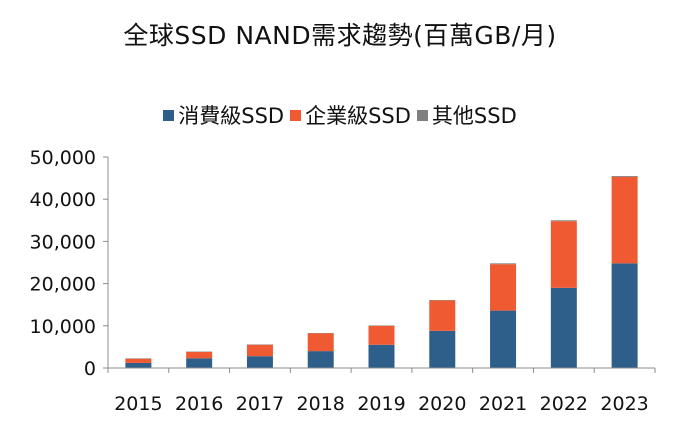 The width and height of the screenshot is (680, 425). Describe the element at coordinates (474, 116) in the screenshot. I see `legend-label-other: 其他SSD` at that location.